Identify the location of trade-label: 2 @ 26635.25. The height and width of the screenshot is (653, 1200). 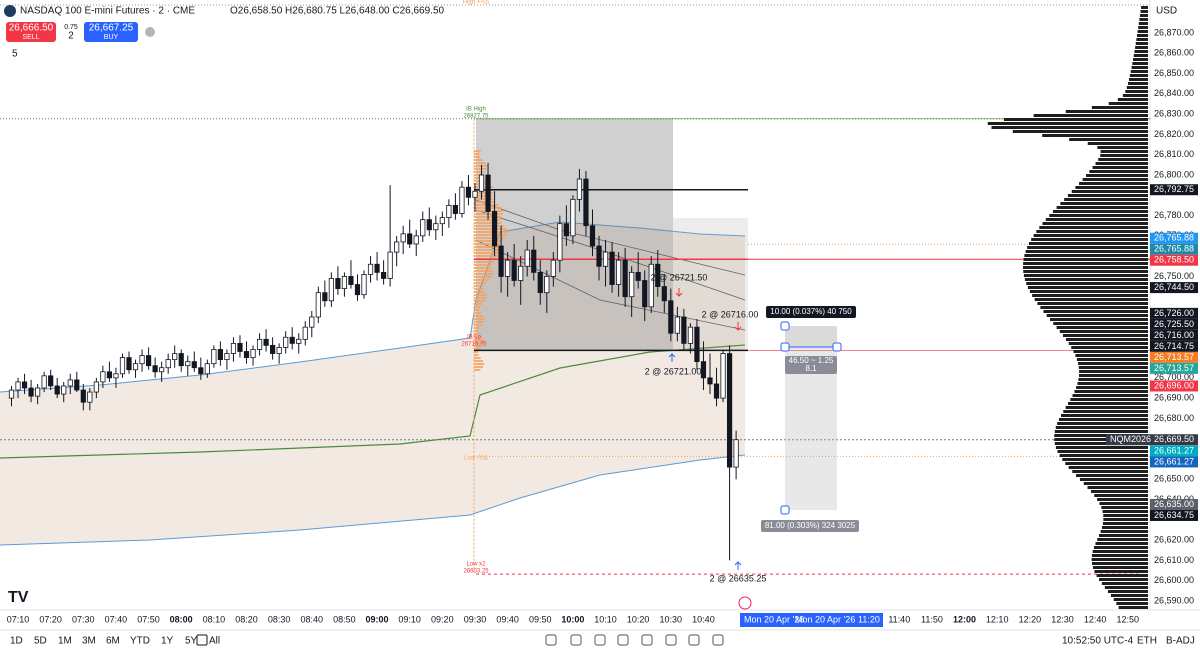
(738, 578).